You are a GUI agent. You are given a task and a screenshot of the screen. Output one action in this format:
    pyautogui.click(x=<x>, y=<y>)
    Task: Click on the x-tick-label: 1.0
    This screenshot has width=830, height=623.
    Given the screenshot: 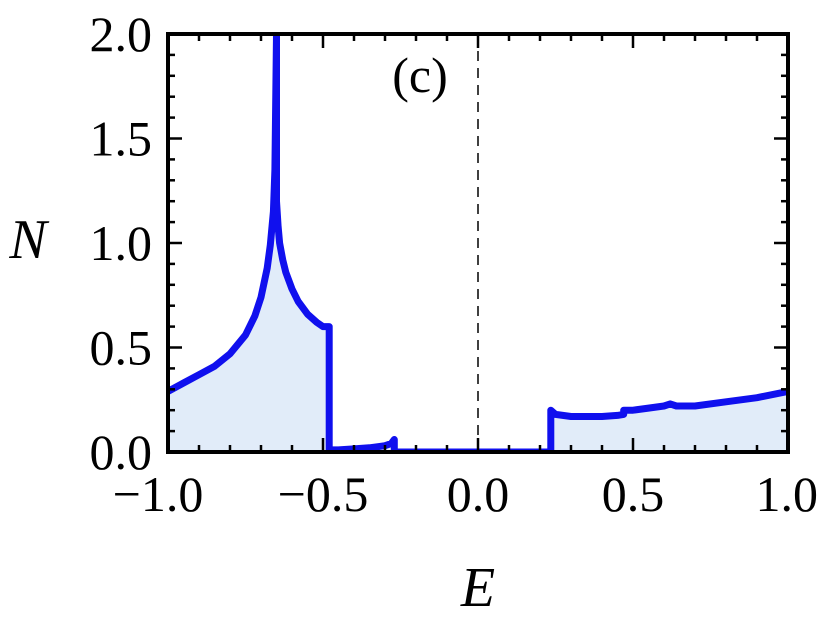 What is the action you would take?
    pyautogui.click(x=787, y=494)
    